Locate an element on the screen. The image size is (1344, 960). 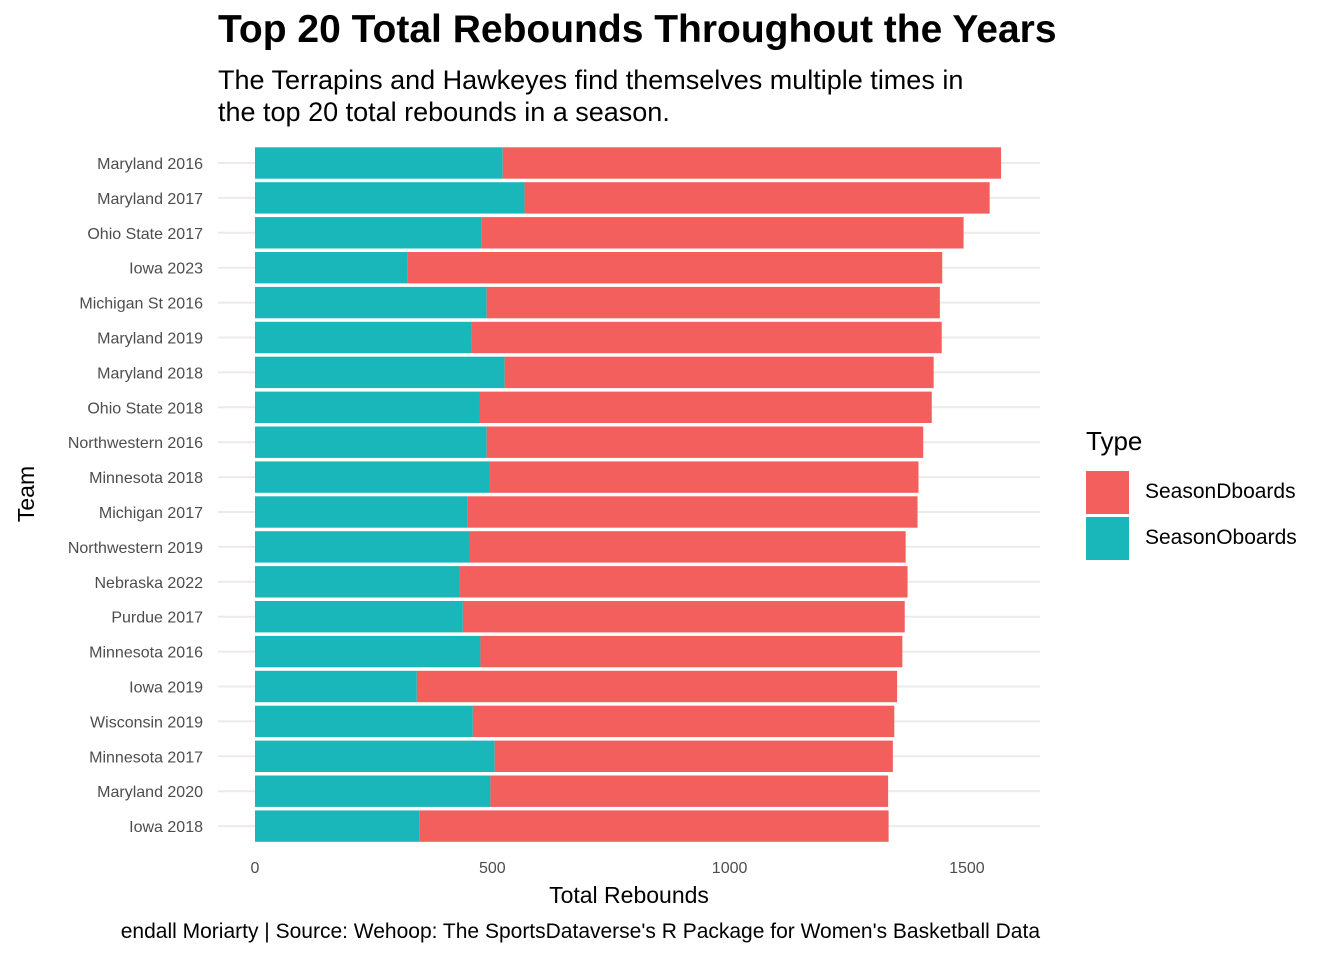
y-tick-label: Maryland 2016 is located at coordinates (150, 164).